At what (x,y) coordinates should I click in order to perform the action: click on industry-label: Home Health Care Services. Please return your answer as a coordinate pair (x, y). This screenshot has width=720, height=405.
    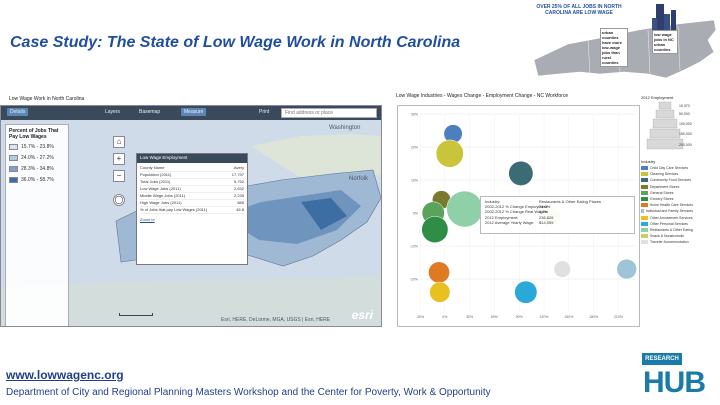
    Looking at the image, I should click on (671, 205).